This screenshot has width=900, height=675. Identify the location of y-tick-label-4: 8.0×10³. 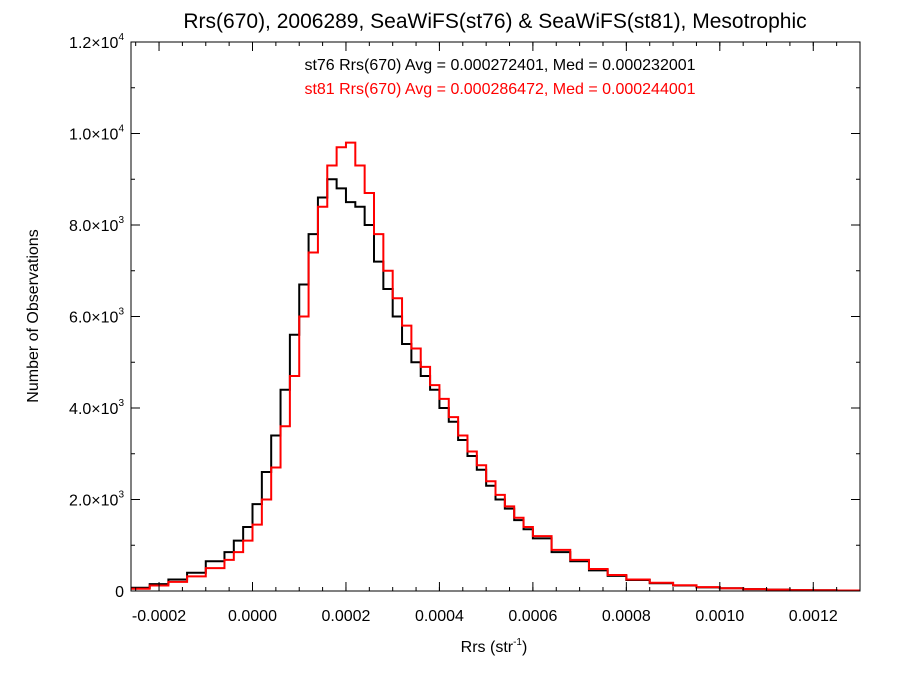
(96, 225).